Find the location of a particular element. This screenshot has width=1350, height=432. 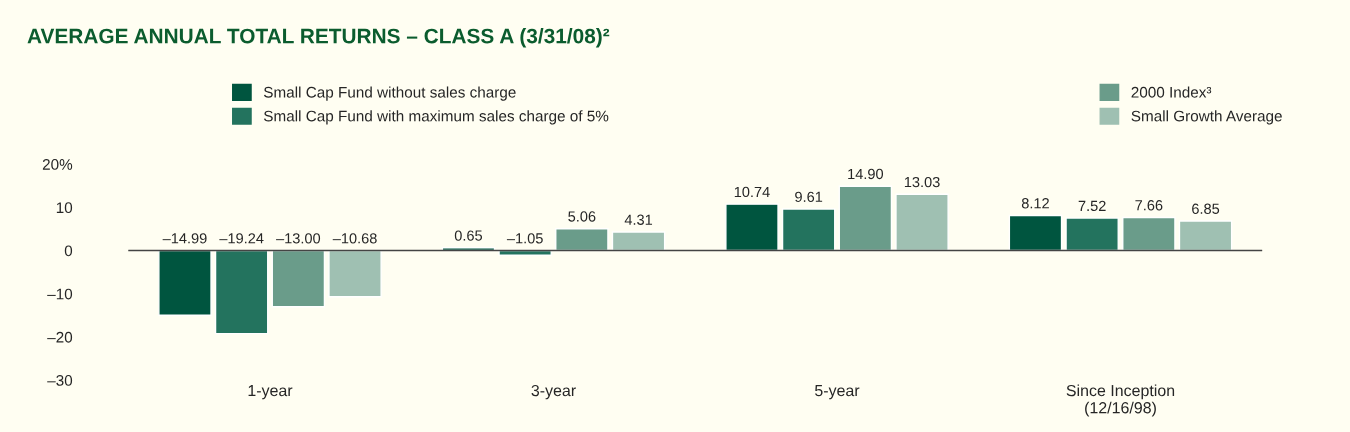

x-tick-label: 1-year is located at coordinates (270, 392).